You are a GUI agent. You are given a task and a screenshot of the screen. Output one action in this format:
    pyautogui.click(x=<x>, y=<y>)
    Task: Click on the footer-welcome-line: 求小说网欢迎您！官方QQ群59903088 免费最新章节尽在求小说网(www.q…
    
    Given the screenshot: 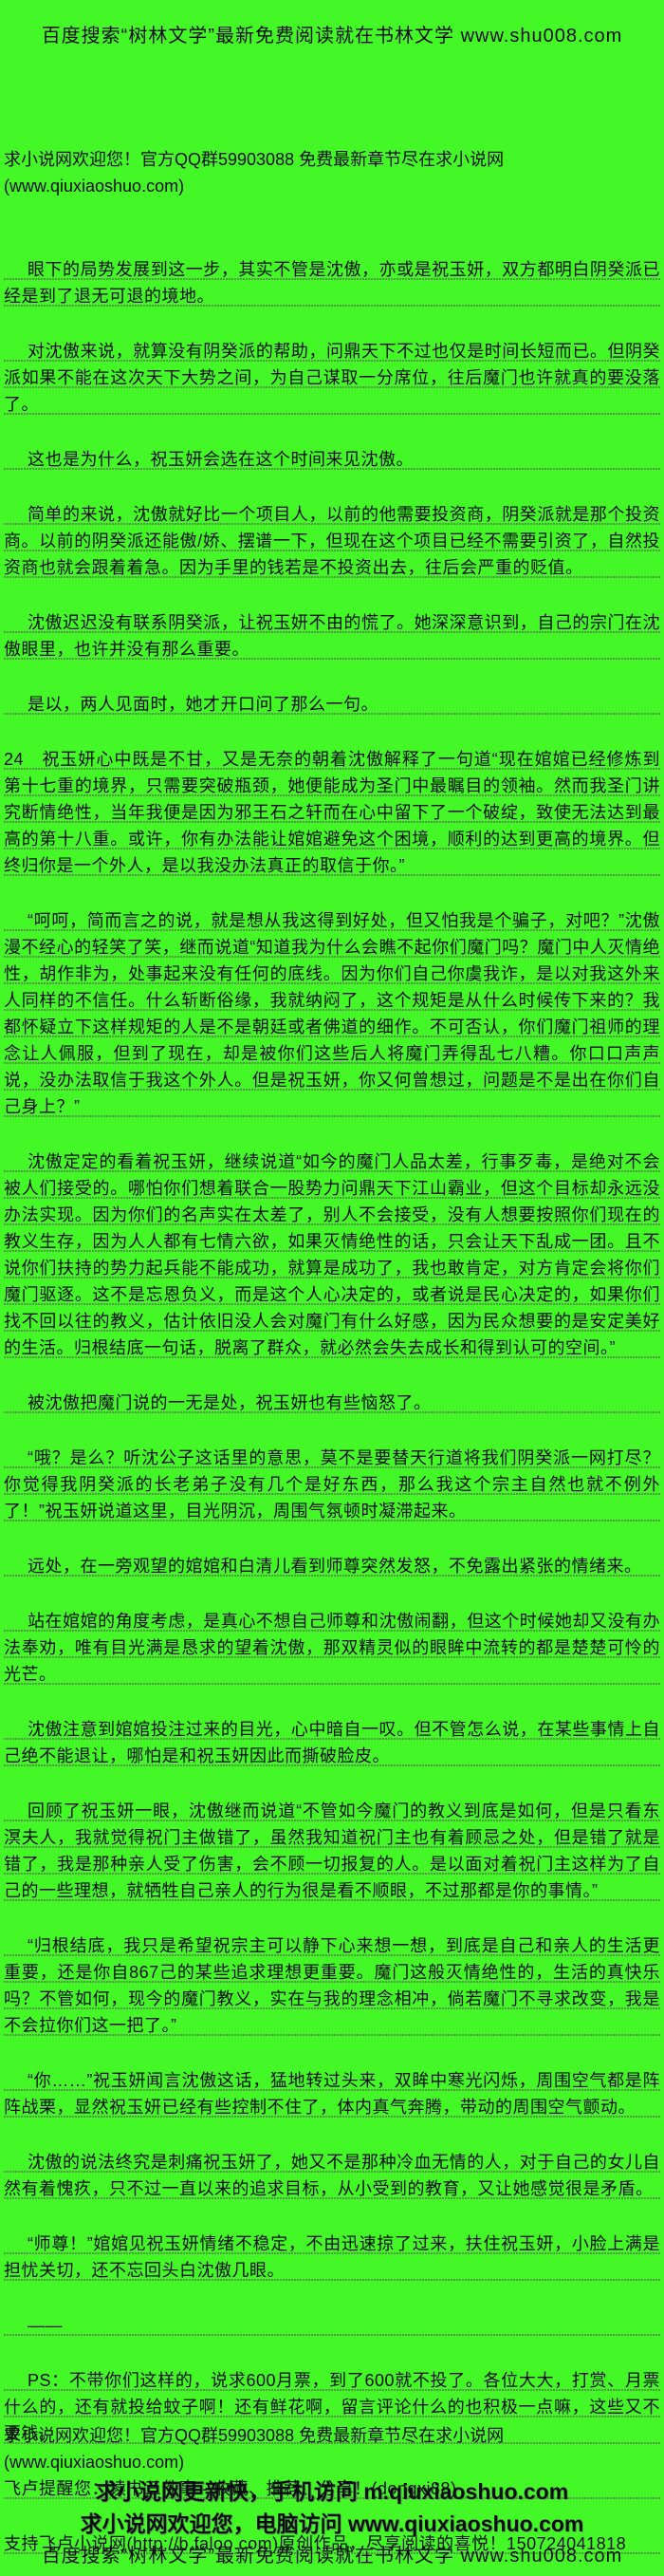 What is the action you would take?
    pyautogui.click(x=255, y=2449)
    